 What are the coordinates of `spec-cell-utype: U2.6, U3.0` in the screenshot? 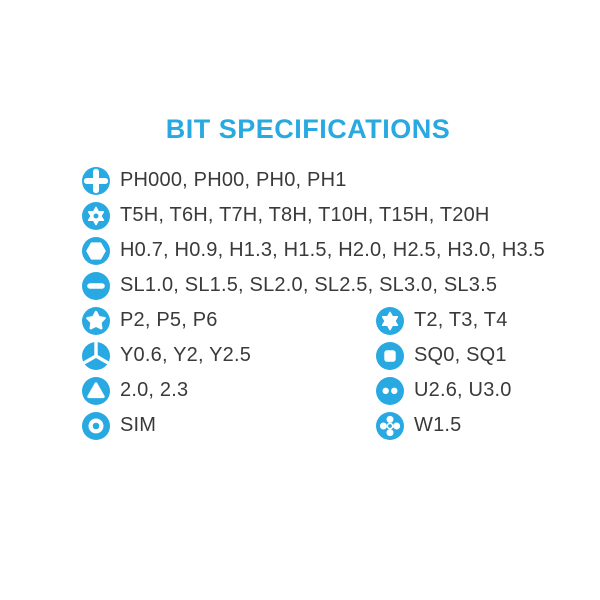 It's located at (444, 390).